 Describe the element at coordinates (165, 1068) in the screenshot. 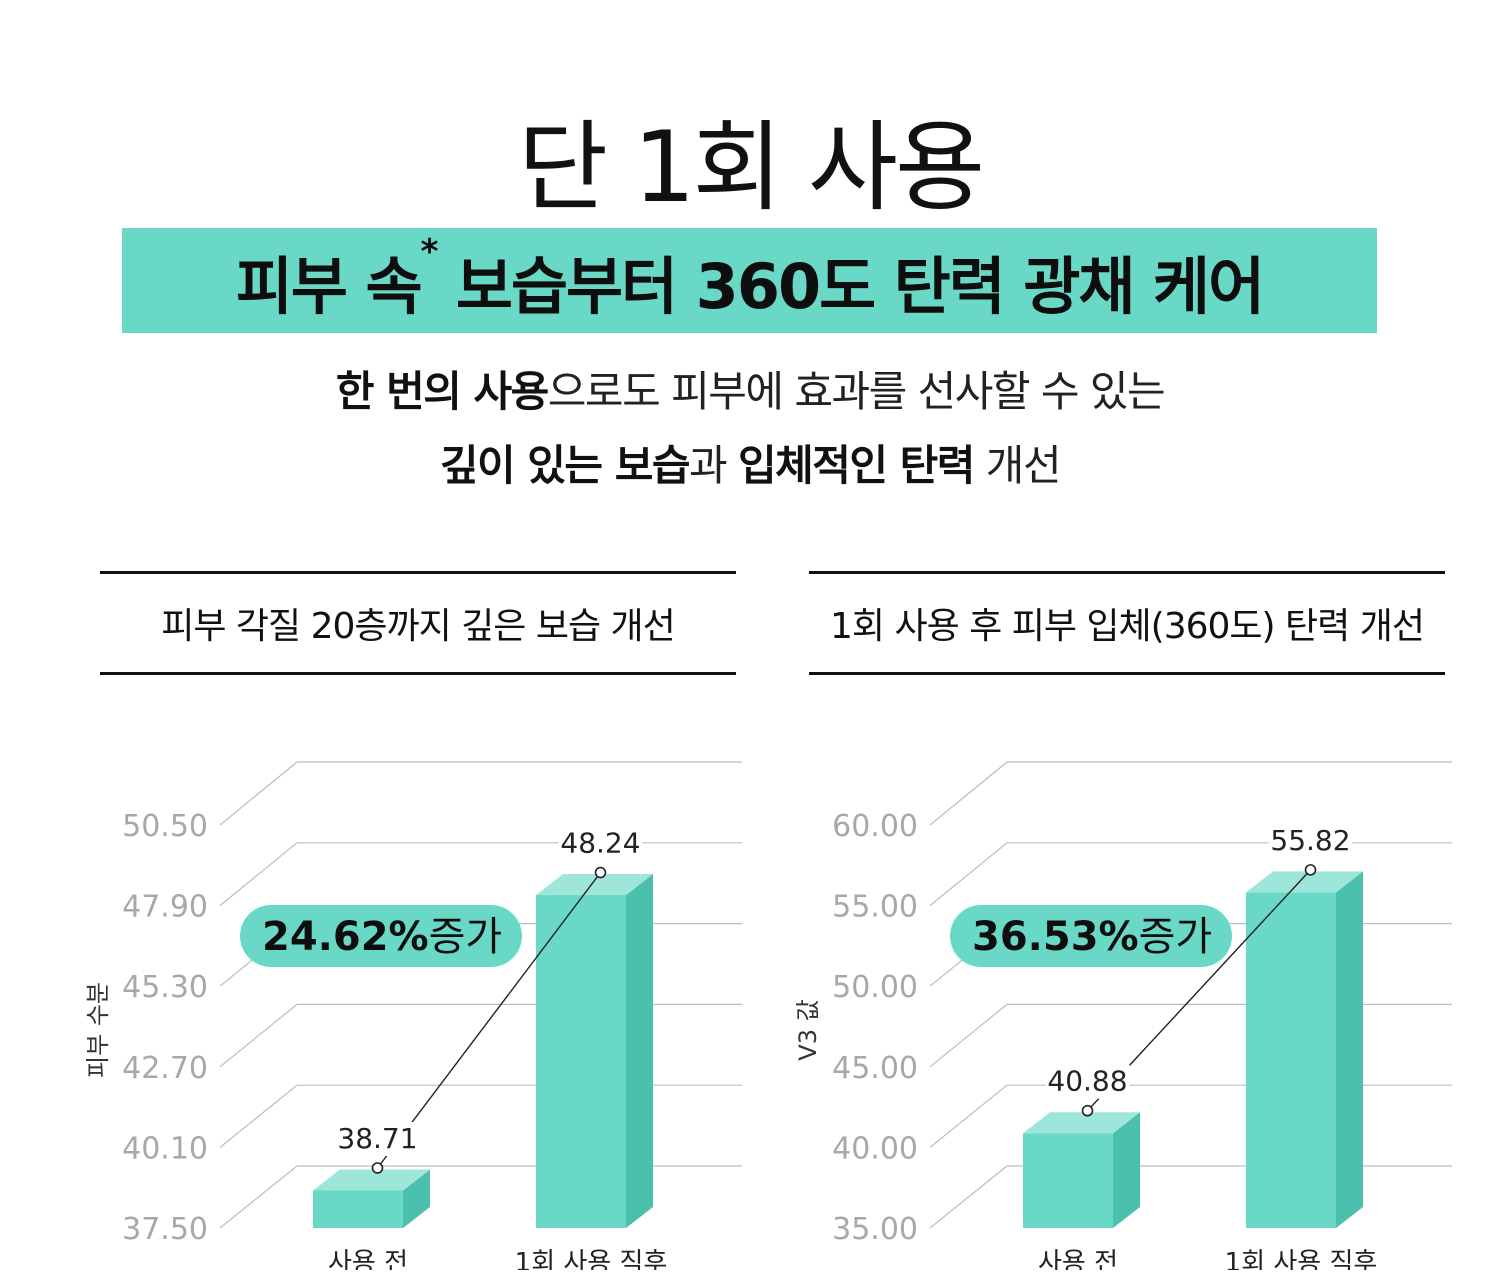

I see `y-tick-label: 42.70` at that location.